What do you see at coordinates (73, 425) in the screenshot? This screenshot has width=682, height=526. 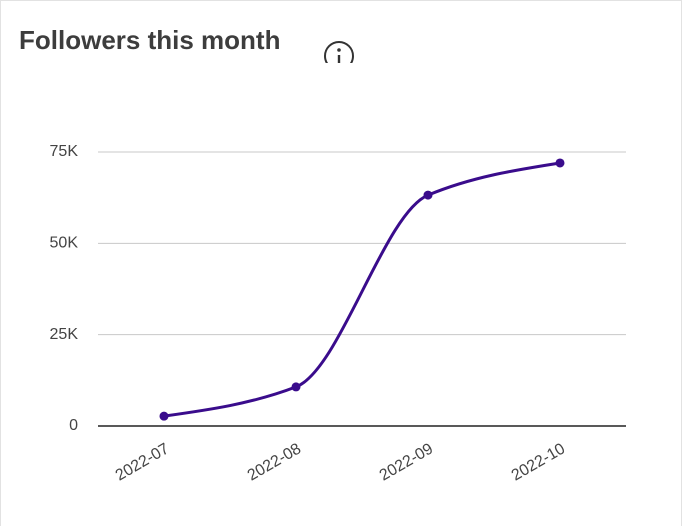 I see `y-tick-label: 0` at bounding box center [73, 425].